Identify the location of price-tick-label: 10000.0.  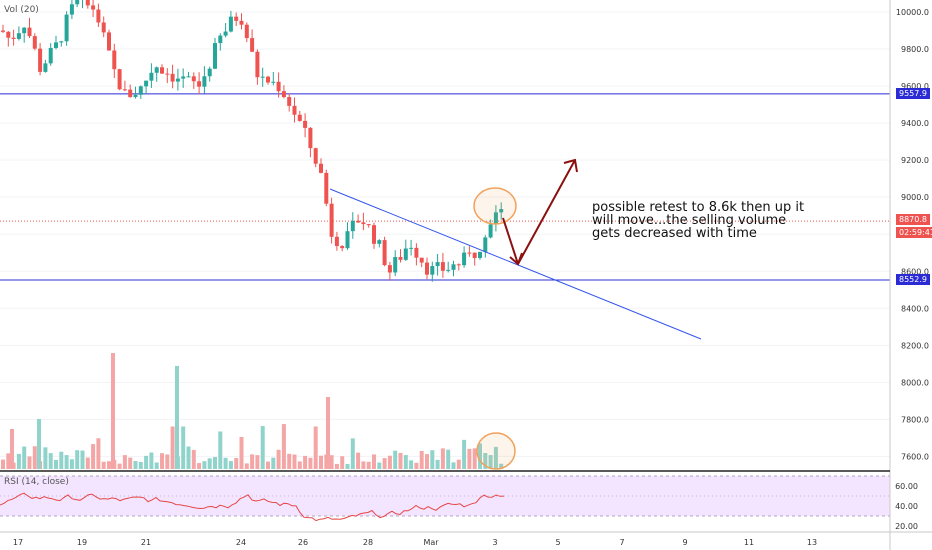
(912, 12).